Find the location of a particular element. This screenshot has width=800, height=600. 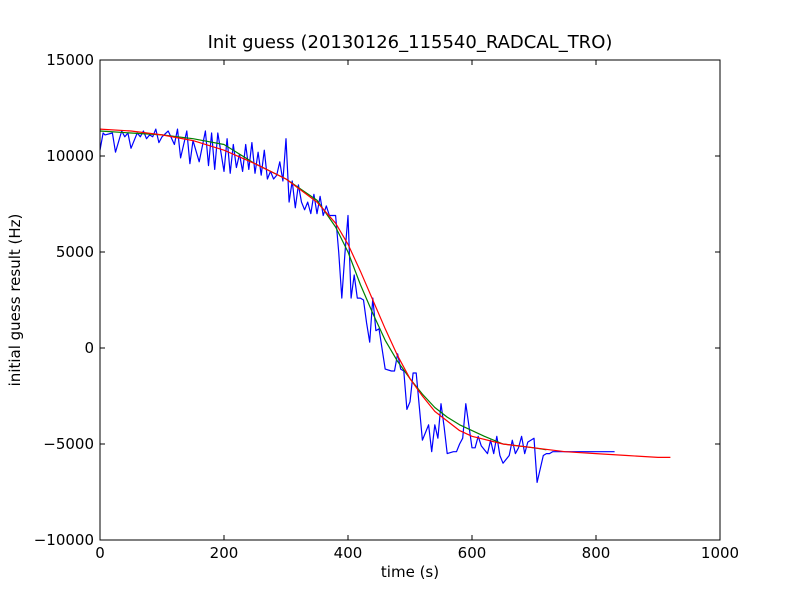

x-tick-label: 800 is located at coordinates (596, 553).